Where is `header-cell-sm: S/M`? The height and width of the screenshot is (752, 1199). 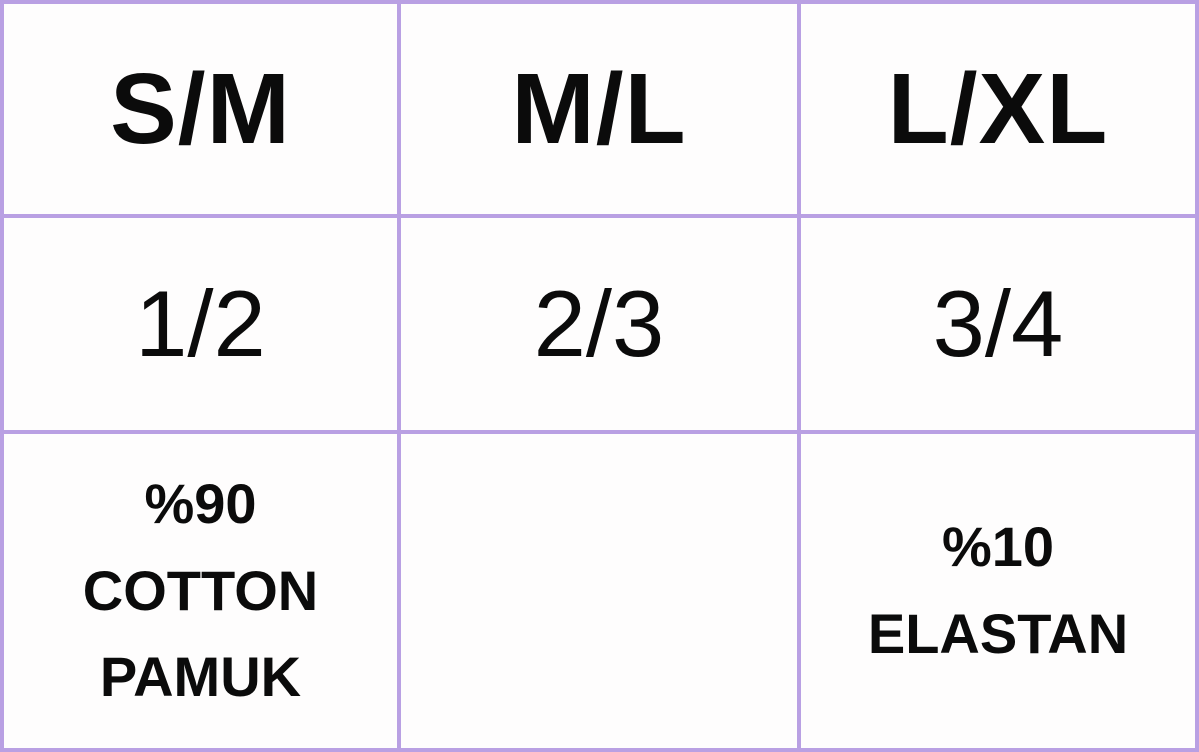
header-cell-sm: S/M is located at coordinates (200, 109).